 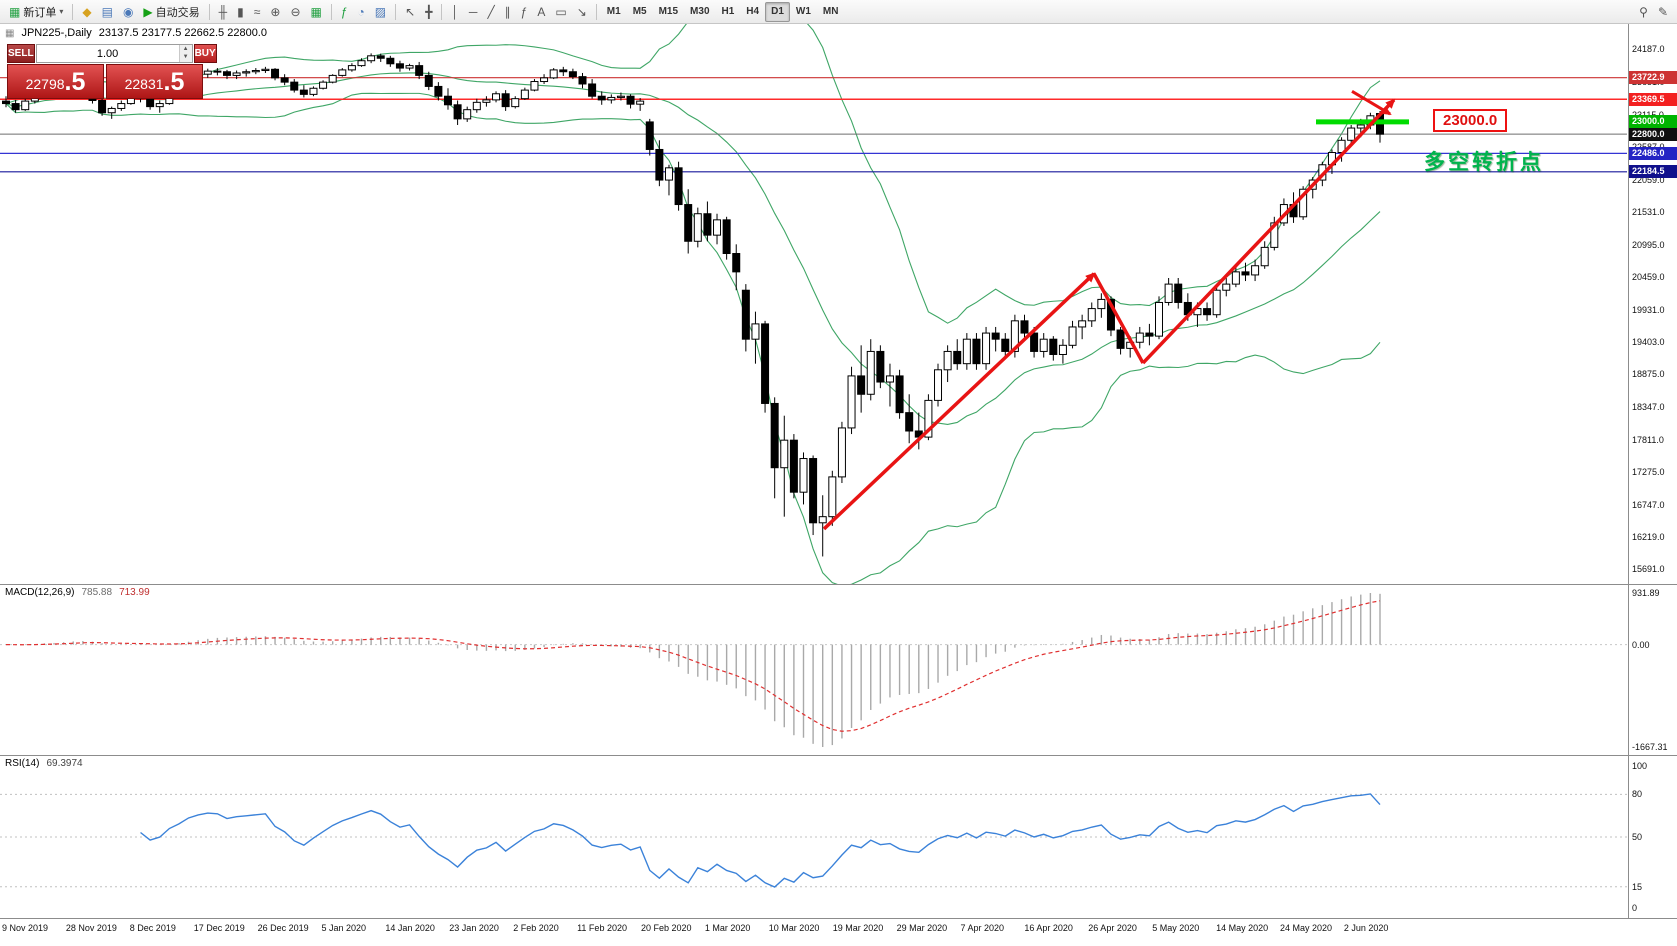 I want to click on date-tick: 9 Nov 2019, so click(x=25, y=928).